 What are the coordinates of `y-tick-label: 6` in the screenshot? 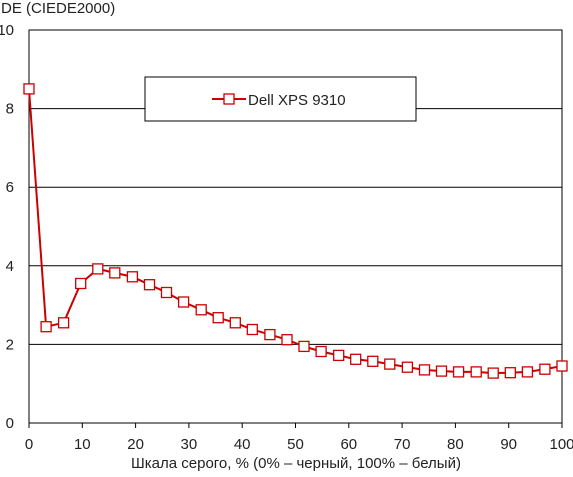 It's located at (10, 187).